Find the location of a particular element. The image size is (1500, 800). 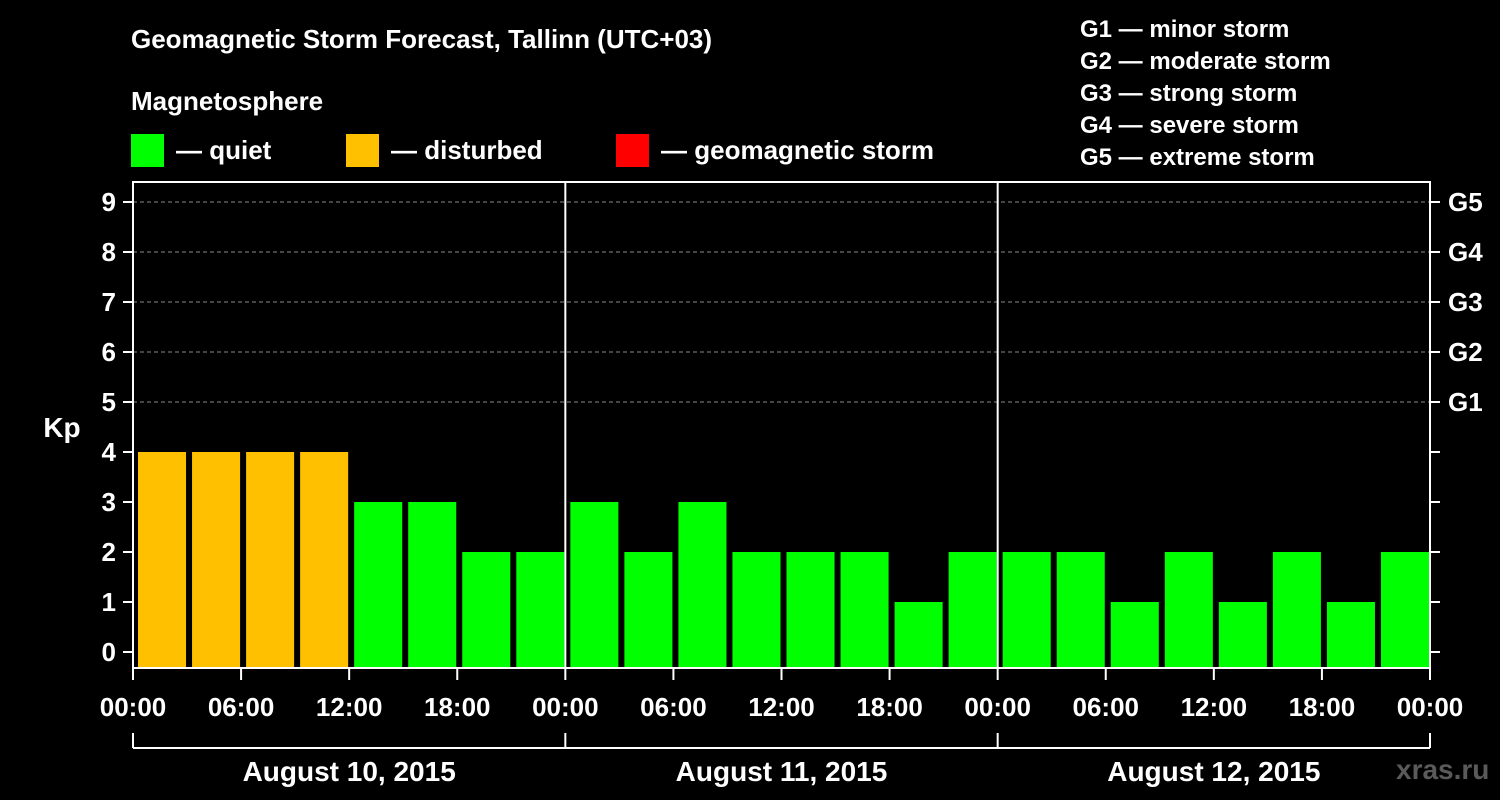

xtick-label-11: 18:00 is located at coordinates (1322, 707).